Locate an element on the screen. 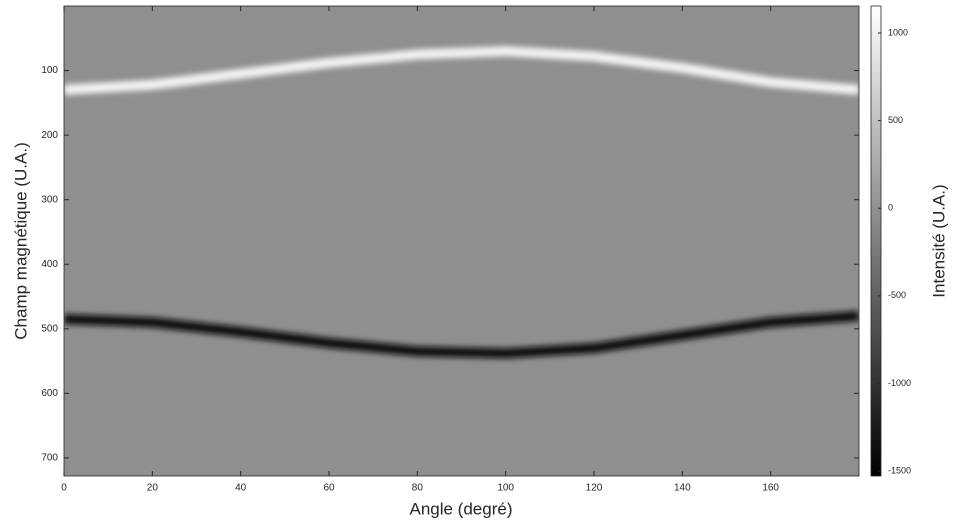 The height and width of the screenshot is (524, 954). x-tick-label: 80 is located at coordinates (418, 488).